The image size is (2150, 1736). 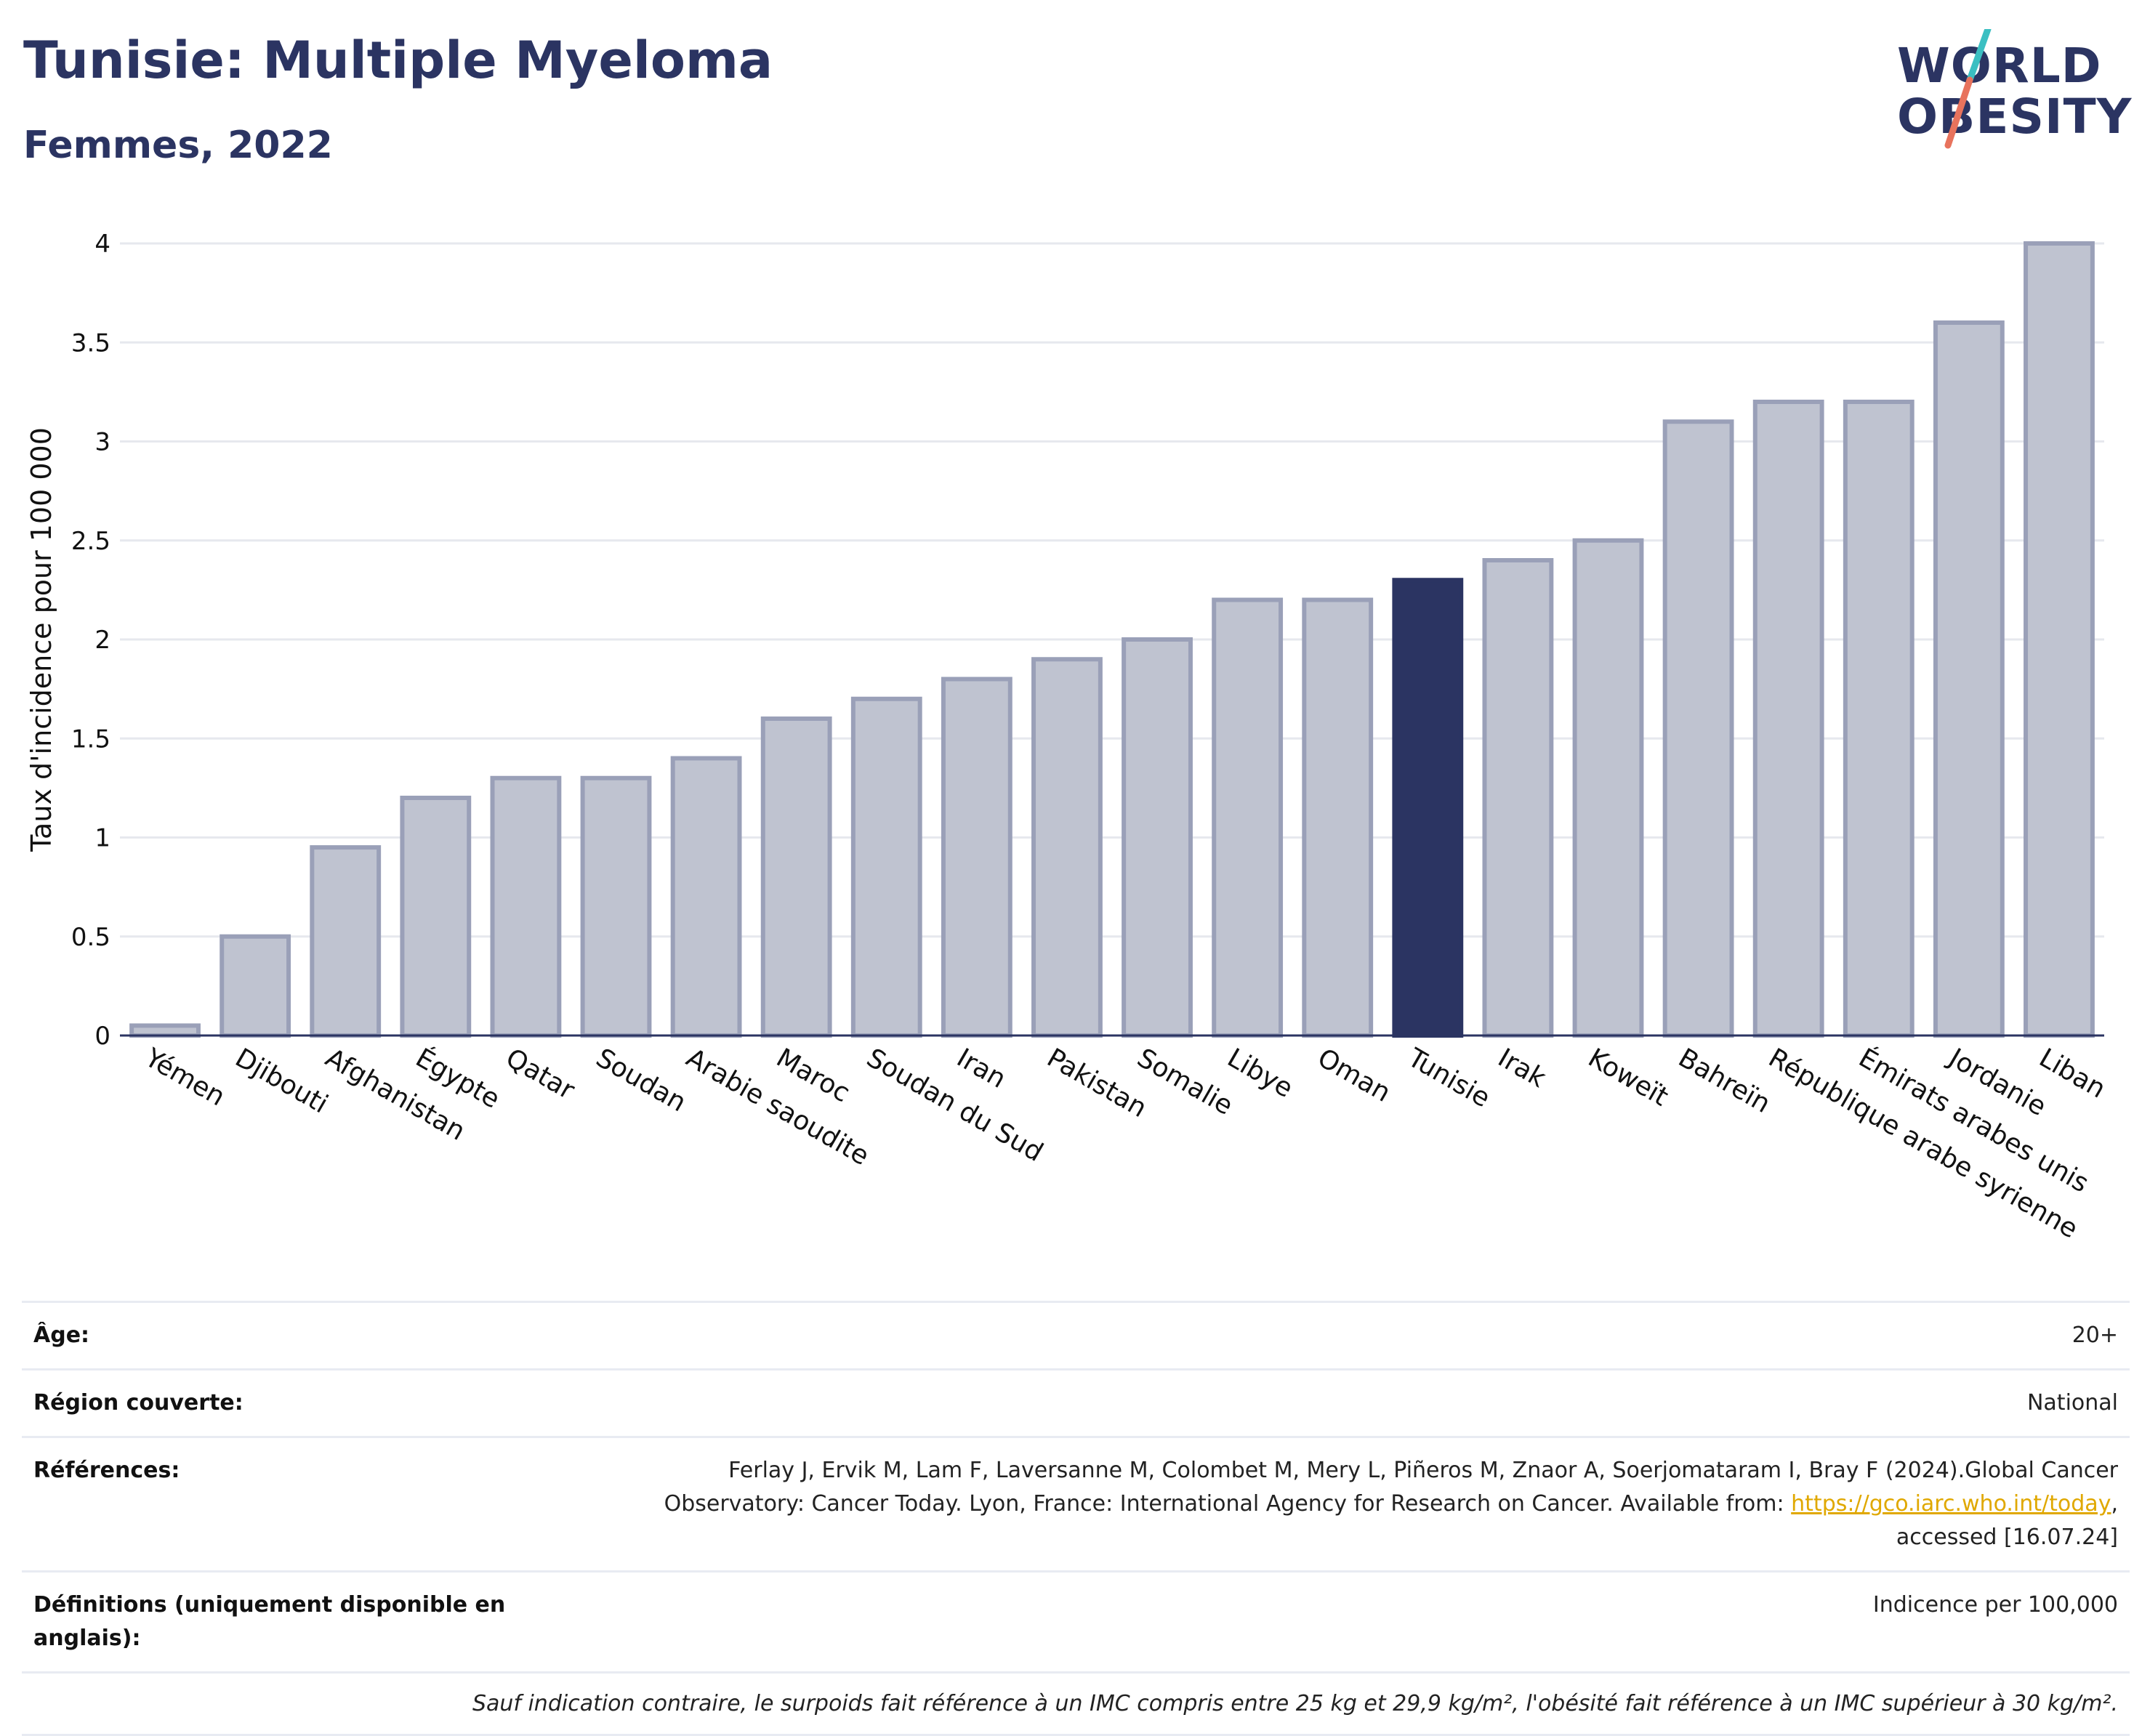 What do you see at coordinates (2059, 639) in the screenshot?
I see `bar-liban` at bounding box center [2059, 639].